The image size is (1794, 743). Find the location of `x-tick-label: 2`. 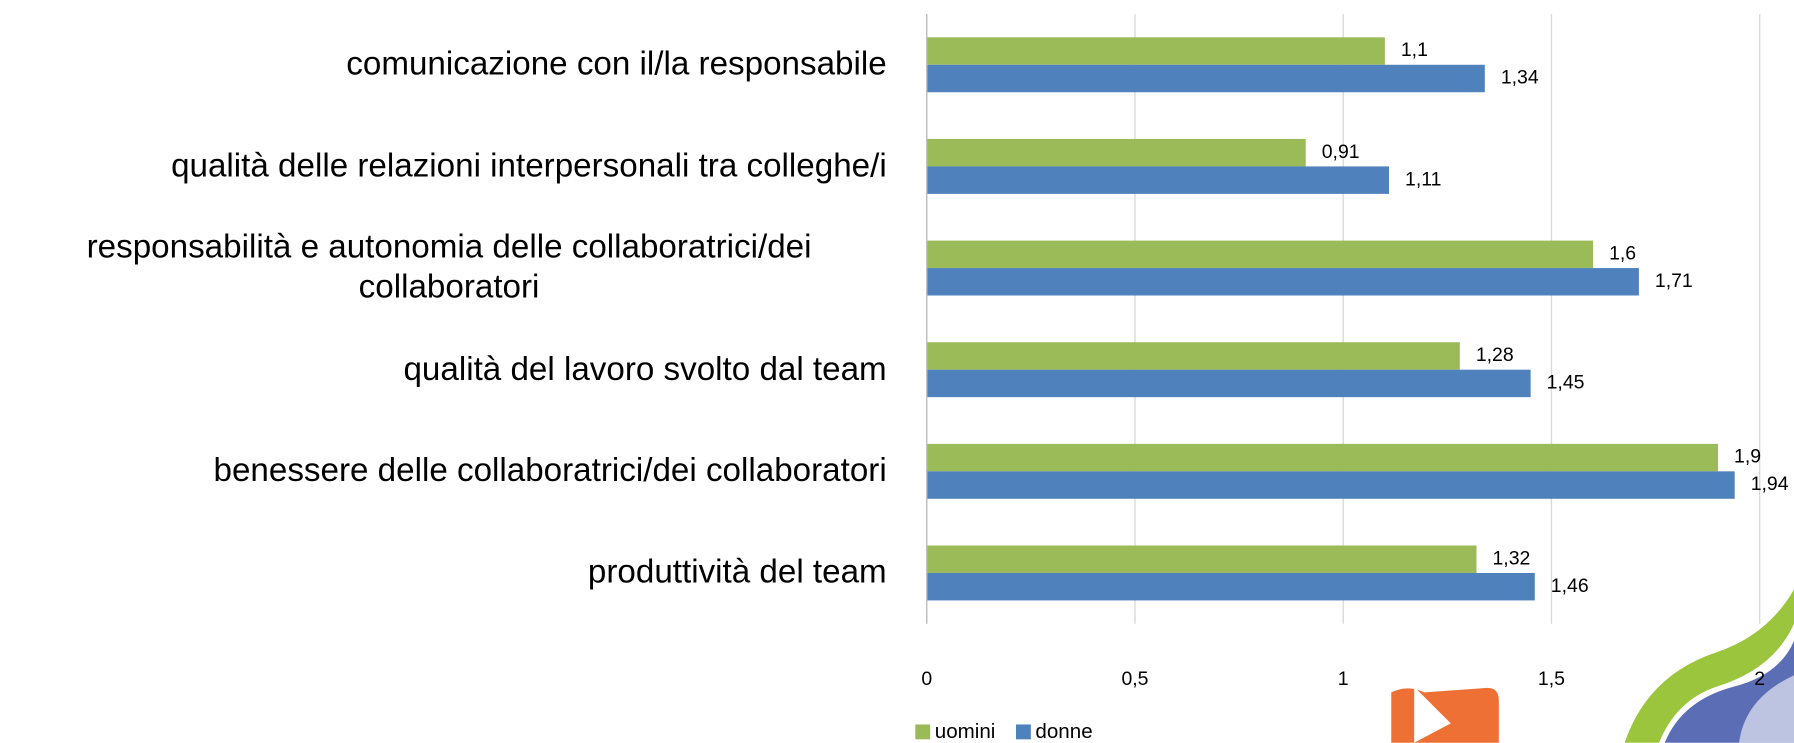

x-tick-label: 2 is located at coordinates (1759, 679).